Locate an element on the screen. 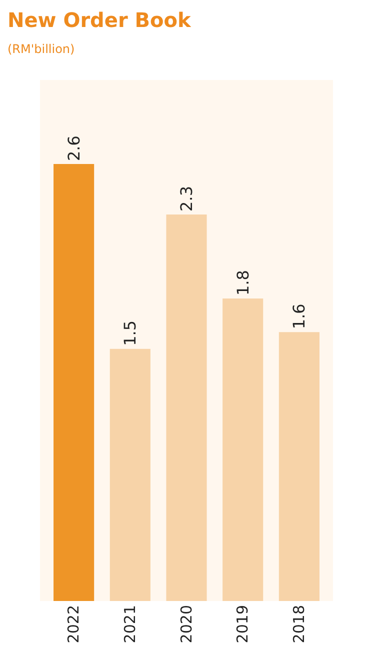 The width and height of the screenshot is (373, 671). data-label: 1.6 is located at coordinates (299, 317).